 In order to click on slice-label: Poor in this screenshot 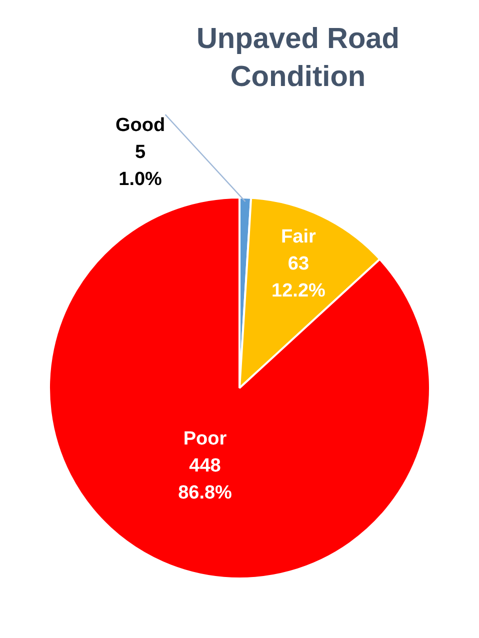, I will do `click(205, 439)`.